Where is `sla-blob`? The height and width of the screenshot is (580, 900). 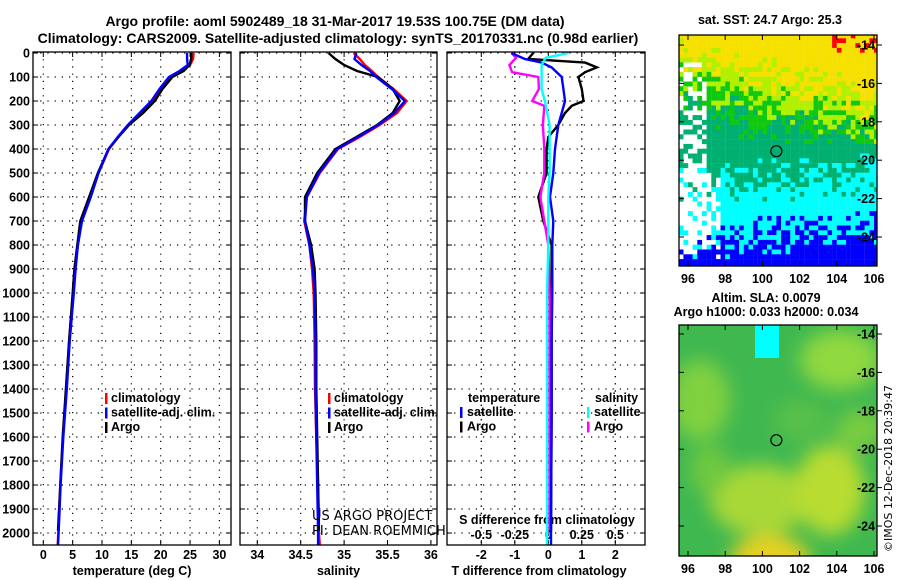
sla-blob is located at coordinates (760, 500).